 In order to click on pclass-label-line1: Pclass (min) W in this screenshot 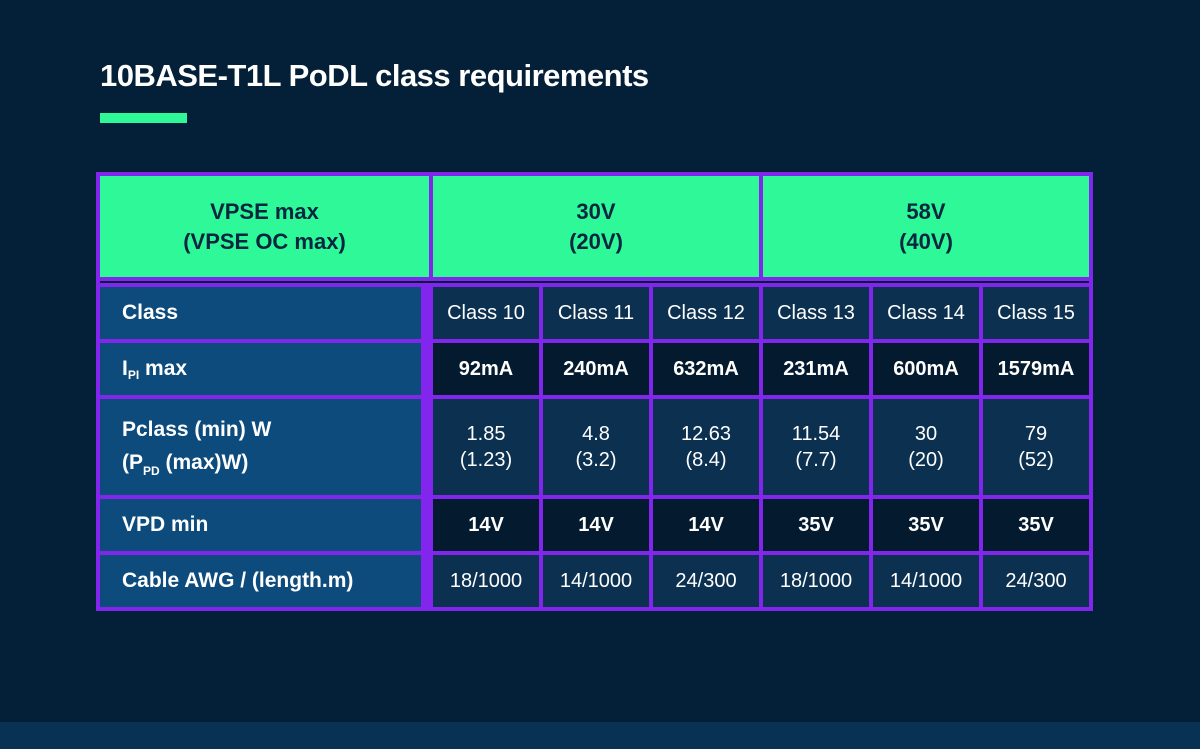, I will do `click(197, 430)`.